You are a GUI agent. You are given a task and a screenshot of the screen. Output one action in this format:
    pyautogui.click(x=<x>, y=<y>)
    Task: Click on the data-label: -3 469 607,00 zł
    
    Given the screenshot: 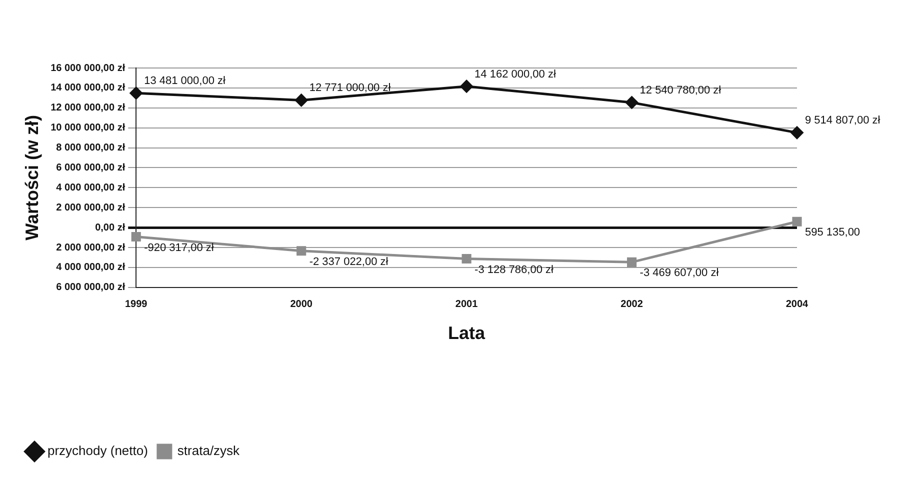 What is the action you would take?
    pyautogui.click(x=680, y=273)
    